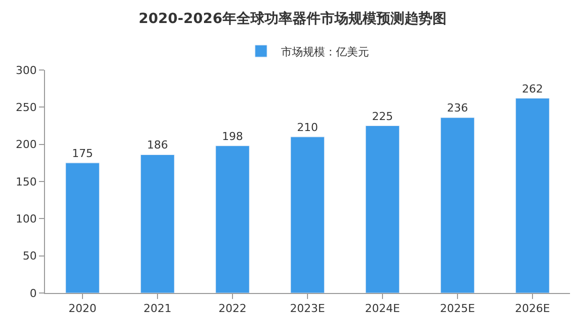 The width and height of the screenshot is (585, 327). What do you see at coordinates (26, 70) in the screenshot?
I see `y-tick-label: 300` at bounding box center [26, 70].